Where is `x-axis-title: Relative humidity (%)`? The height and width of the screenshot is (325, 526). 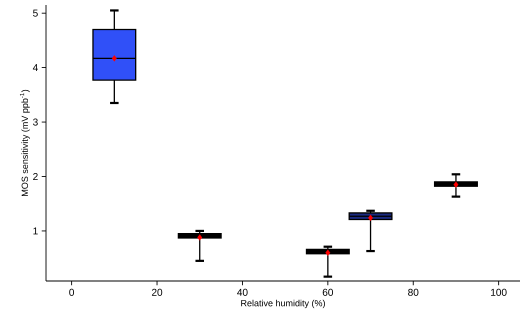
x-axis-title: Relative humidity (%) is located at coordinates (283, 304).